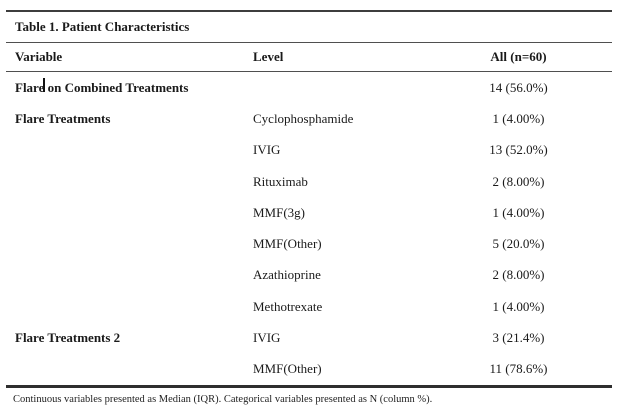  I want to click on cell-level: Rituximab, so click(280, 181).